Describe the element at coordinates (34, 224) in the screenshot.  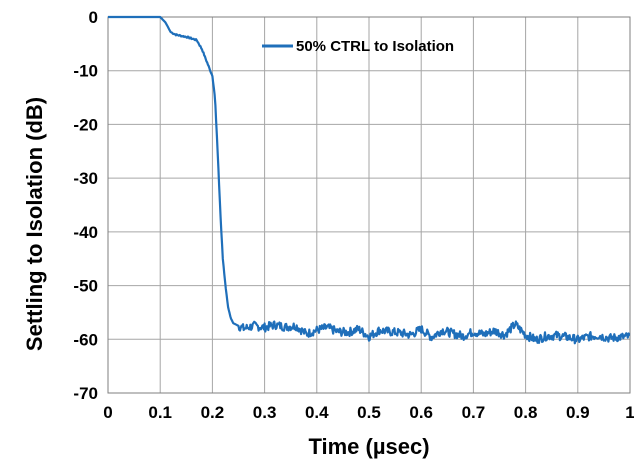
I see `y-axis-title: Settling to Isolation (dB)` at that location.